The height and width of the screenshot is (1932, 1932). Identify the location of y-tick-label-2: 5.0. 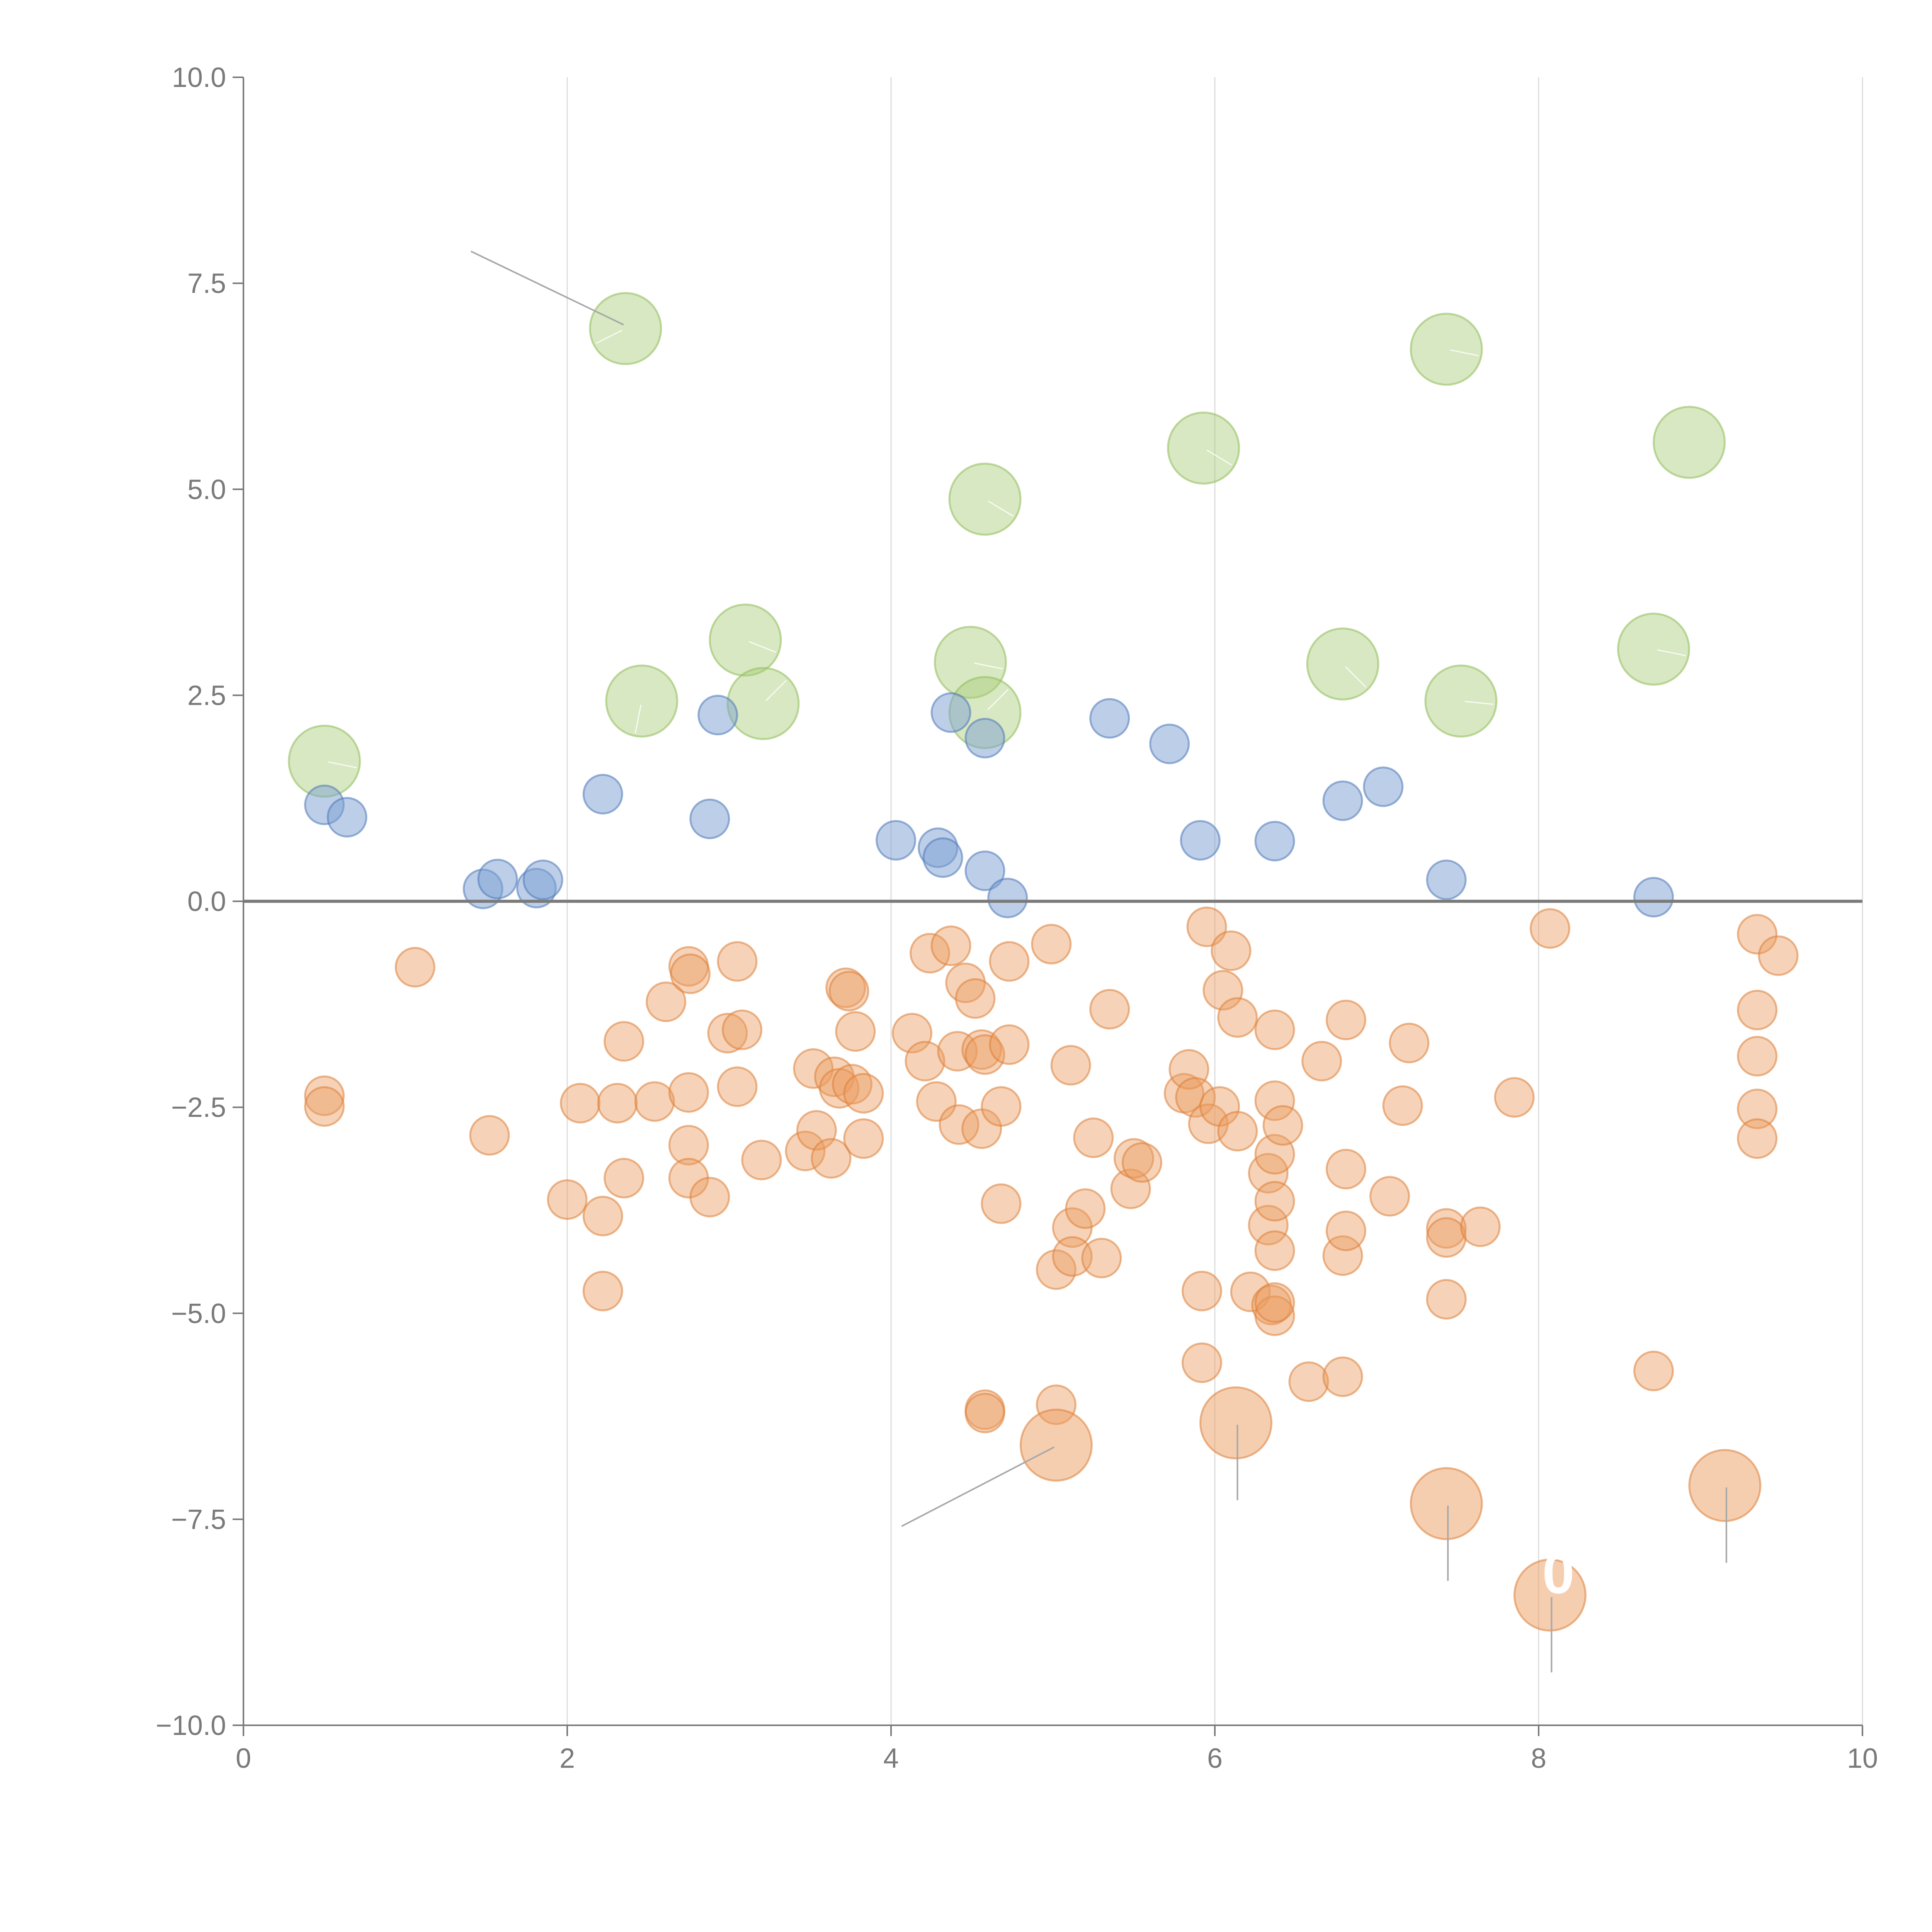
(207, 489).